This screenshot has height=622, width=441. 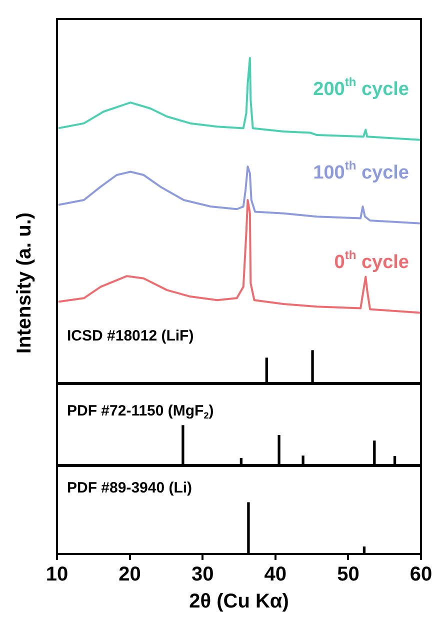 I want to click on x-axis-title: 2θ (Cu Kα), so click(x=239, y=601).